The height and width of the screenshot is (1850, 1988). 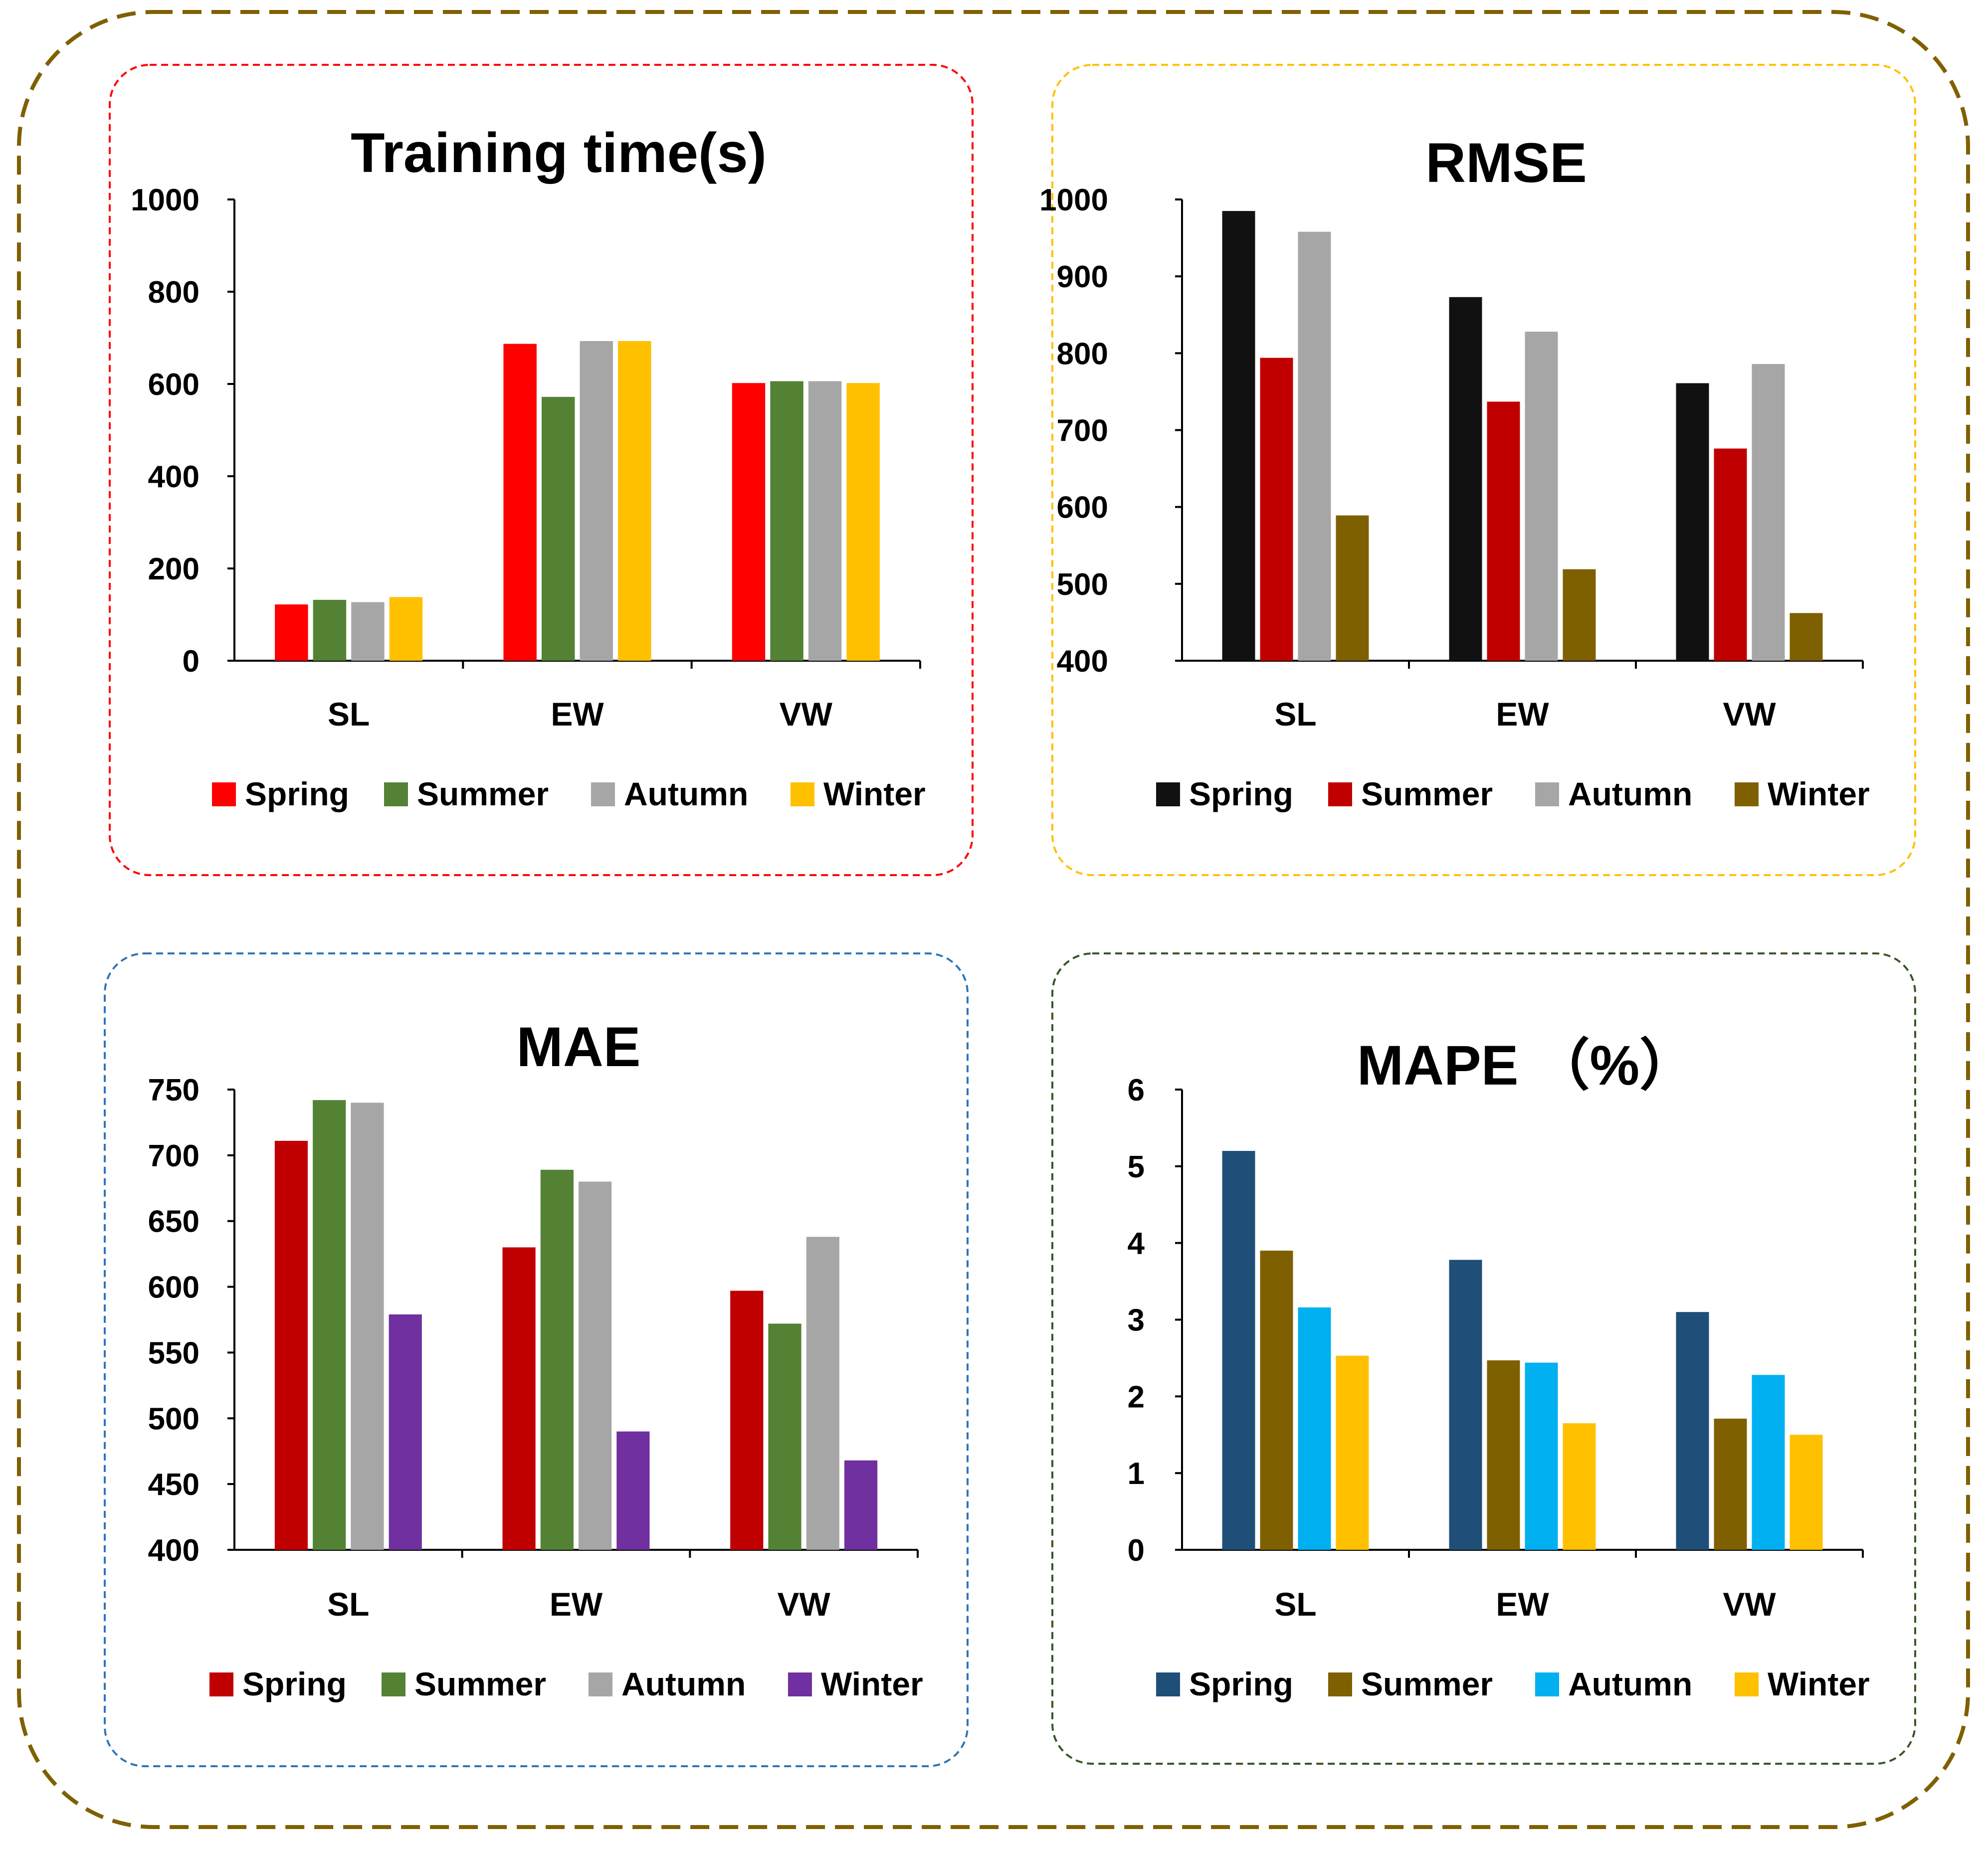 What do you see at coordinates (1503, 531) in the screenshot?
I see `rmse-bar-summer-ew` at bounding box center [1503, 531].